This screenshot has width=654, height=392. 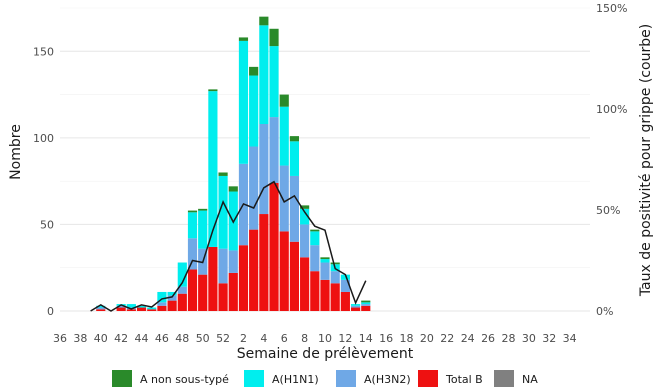 I want to click on legend-label: A(H3N2), so click(x=387, y=379).